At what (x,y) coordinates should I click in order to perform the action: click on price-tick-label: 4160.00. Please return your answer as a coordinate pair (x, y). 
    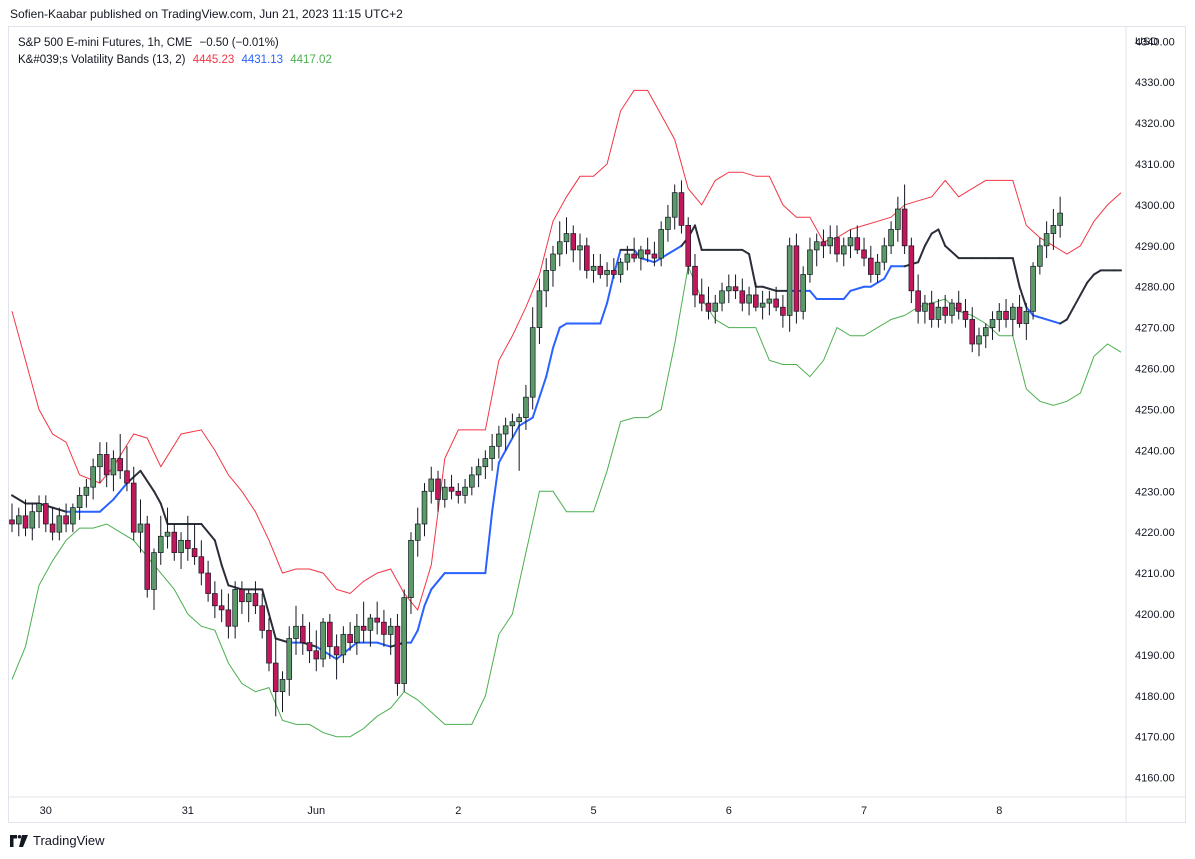
    Looking at the image, I should click on (1155, 779).